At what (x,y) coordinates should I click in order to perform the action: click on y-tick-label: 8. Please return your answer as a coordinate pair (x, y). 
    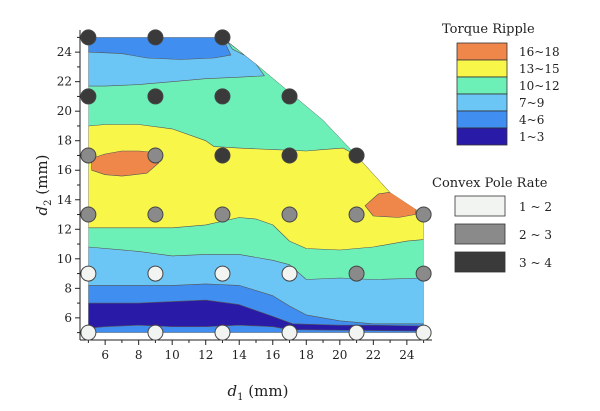
    Looking at the image, I should click on (68, 288).